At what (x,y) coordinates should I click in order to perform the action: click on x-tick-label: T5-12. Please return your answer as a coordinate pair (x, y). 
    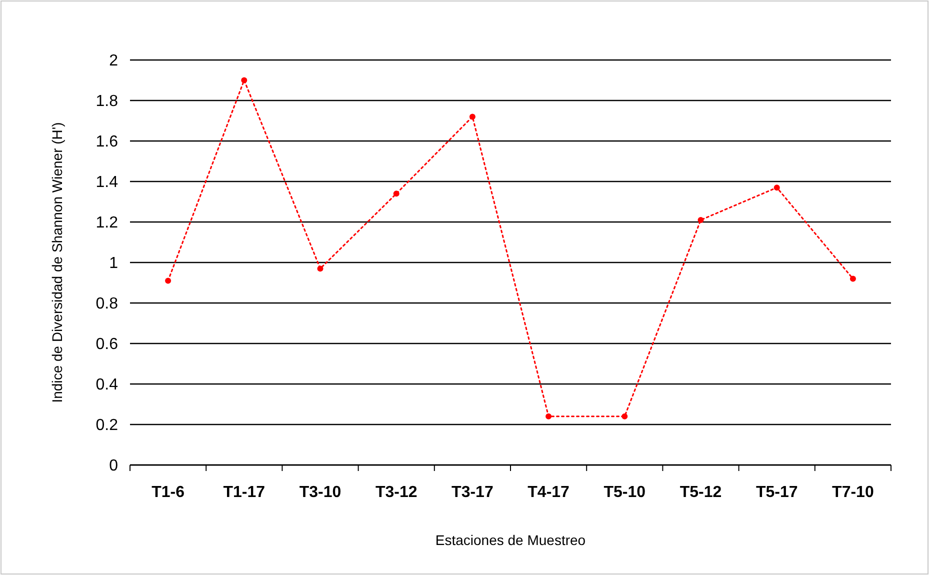
    Looking at the image, I should click on (701, 492).